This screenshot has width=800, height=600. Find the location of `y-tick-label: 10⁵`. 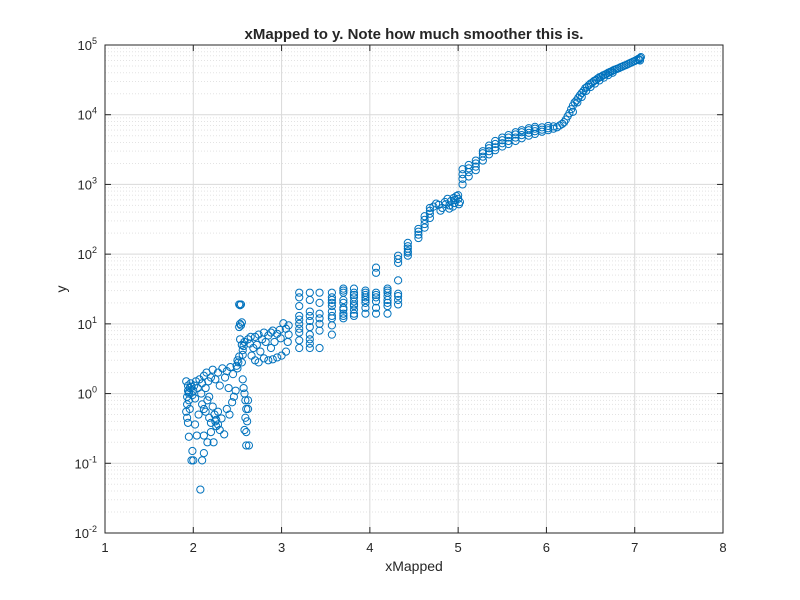

y-tick-label: 10⁵ is located at coordinates (87, 44).